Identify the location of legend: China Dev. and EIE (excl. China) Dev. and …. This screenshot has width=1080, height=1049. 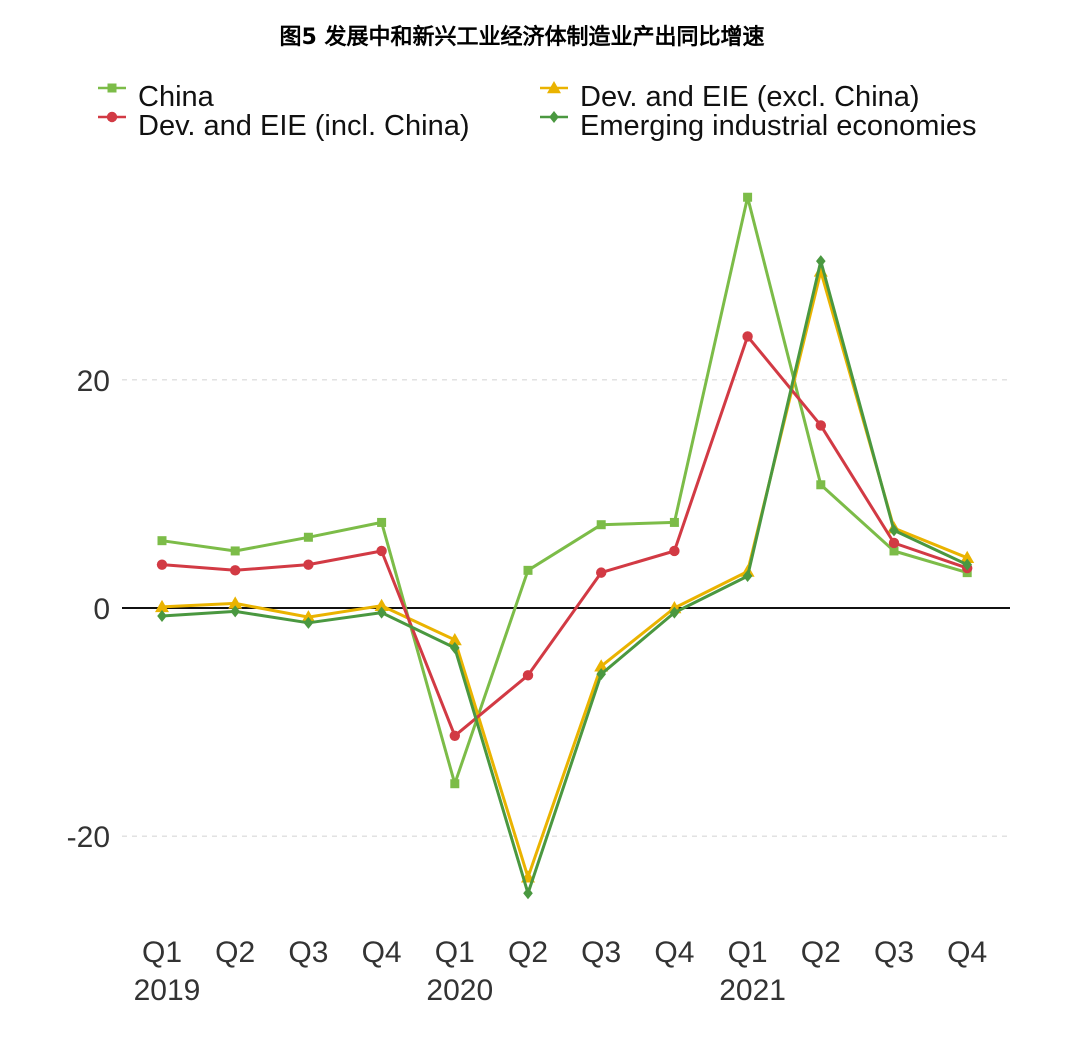
(537, 111).